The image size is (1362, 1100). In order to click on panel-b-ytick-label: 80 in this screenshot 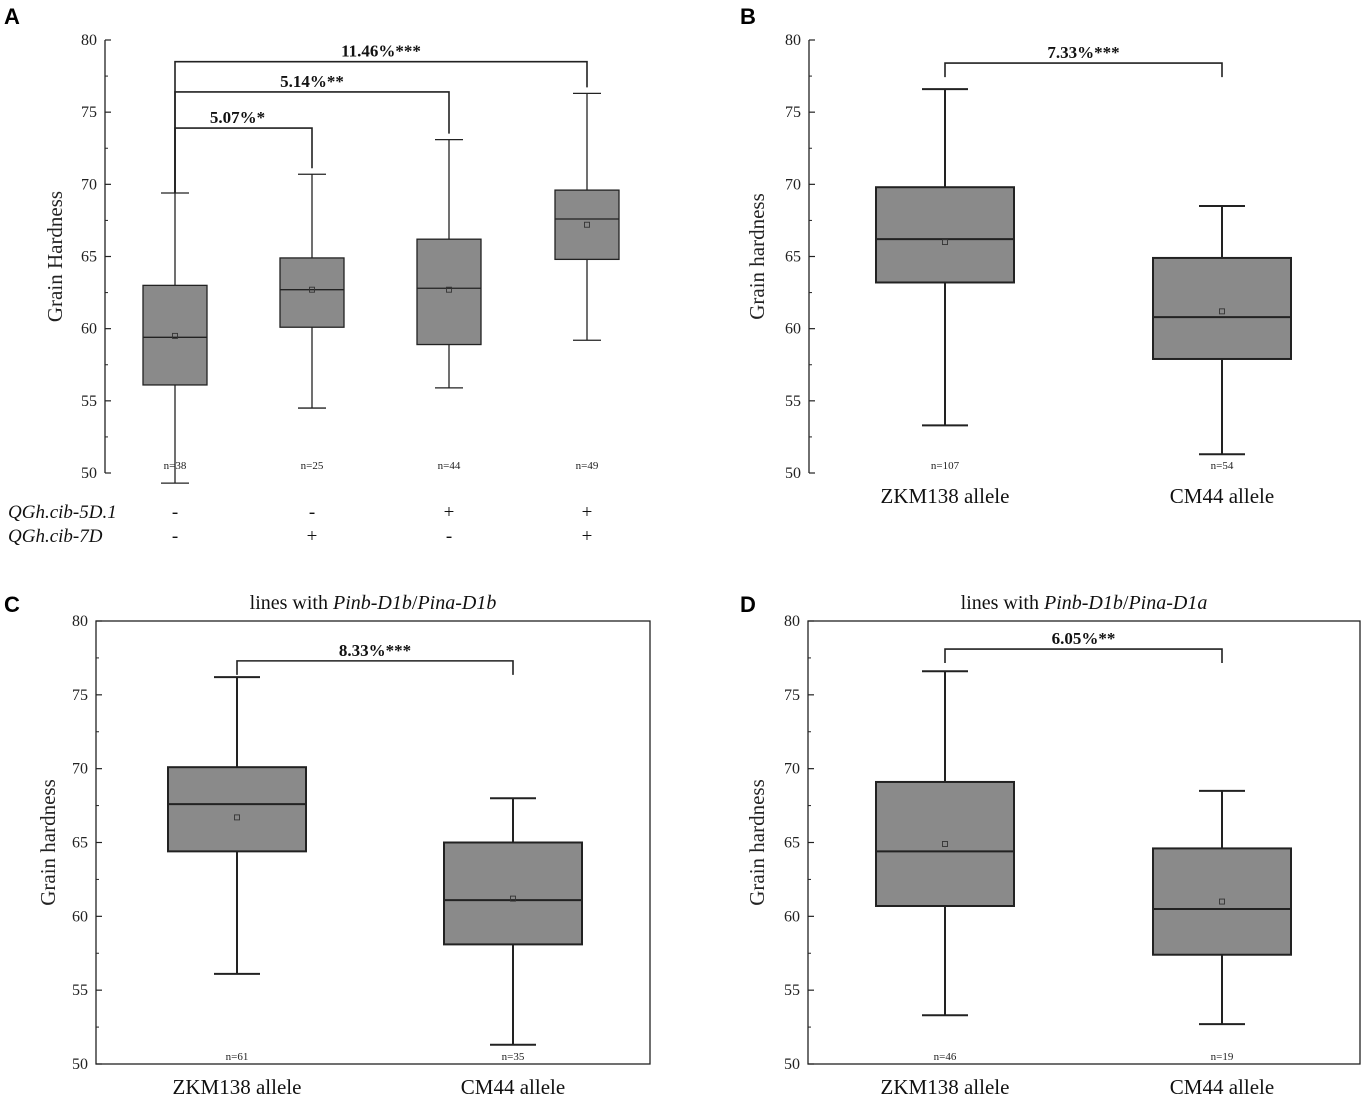, I will do `click(793, 40)`.